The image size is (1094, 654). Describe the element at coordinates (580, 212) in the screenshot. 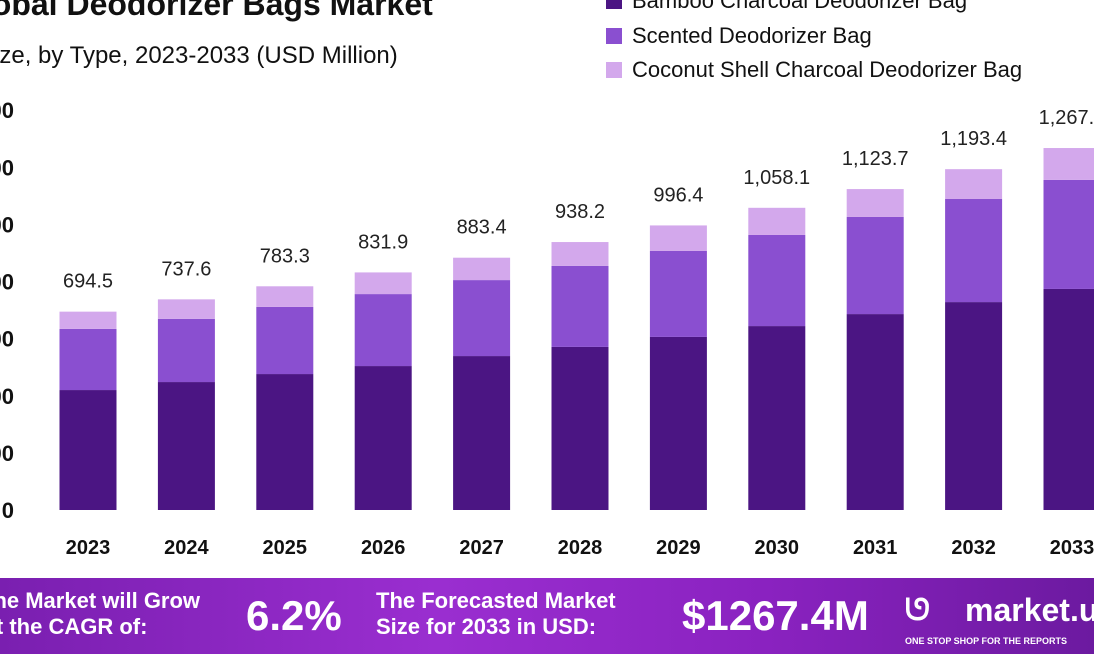

I see `total-data-label: 938.2` at that location.